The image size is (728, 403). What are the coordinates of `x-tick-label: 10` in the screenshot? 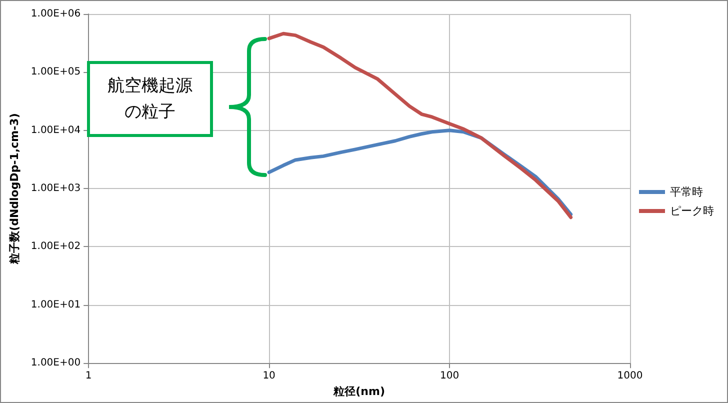 It's located at (269, 376).